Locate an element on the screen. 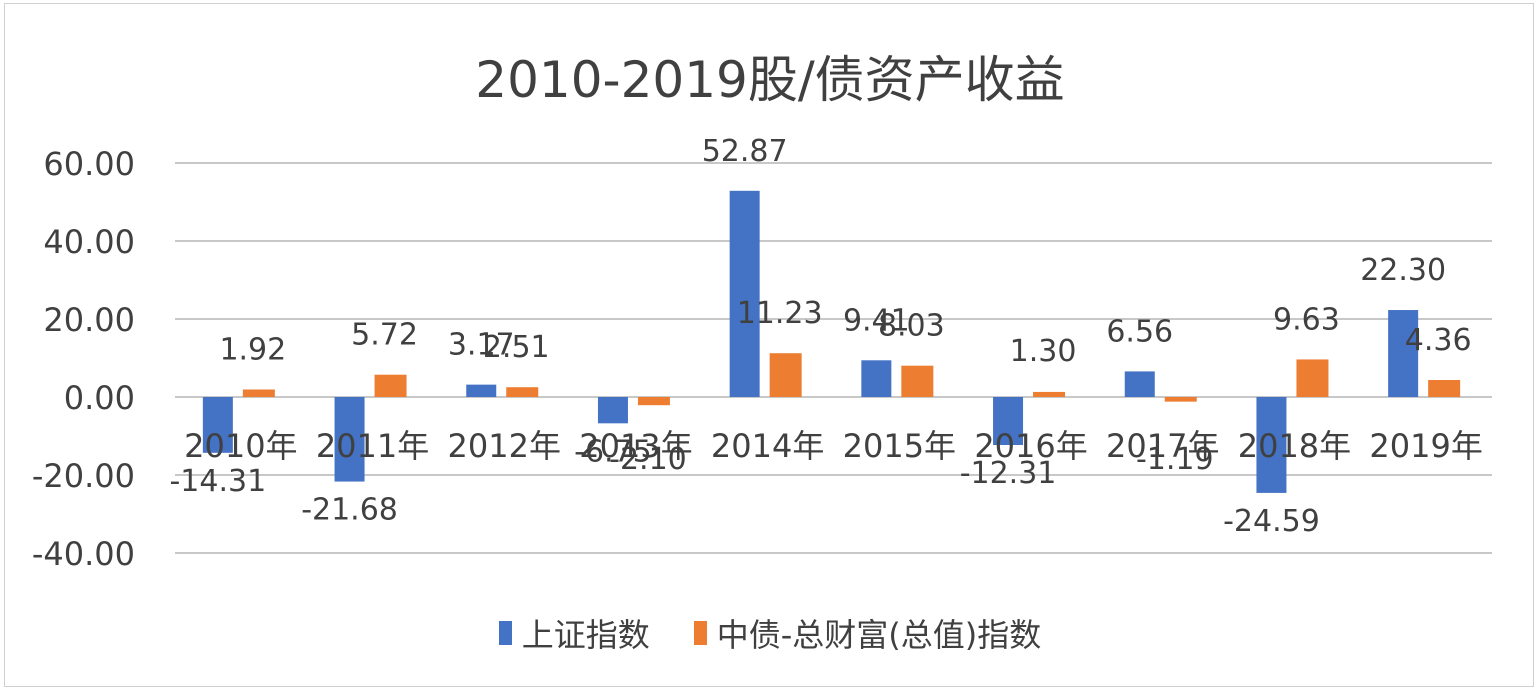 This screenshot has height=692, width=1540. data-label: -24.59 is located at coordinates (1271, 521).